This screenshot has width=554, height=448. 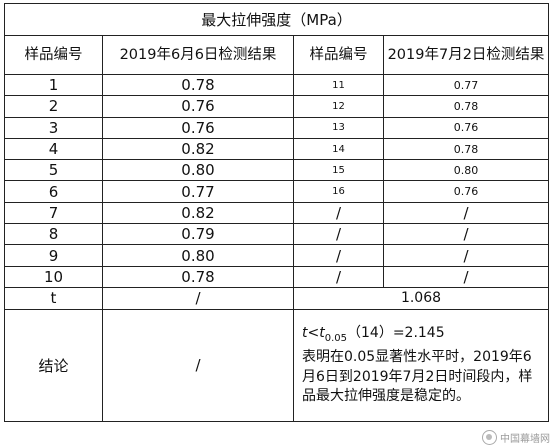 What do you see at coordinates (53, 234) in the screenshot?
I see `sample-id-june: 8` at bounding box center [53, 234].